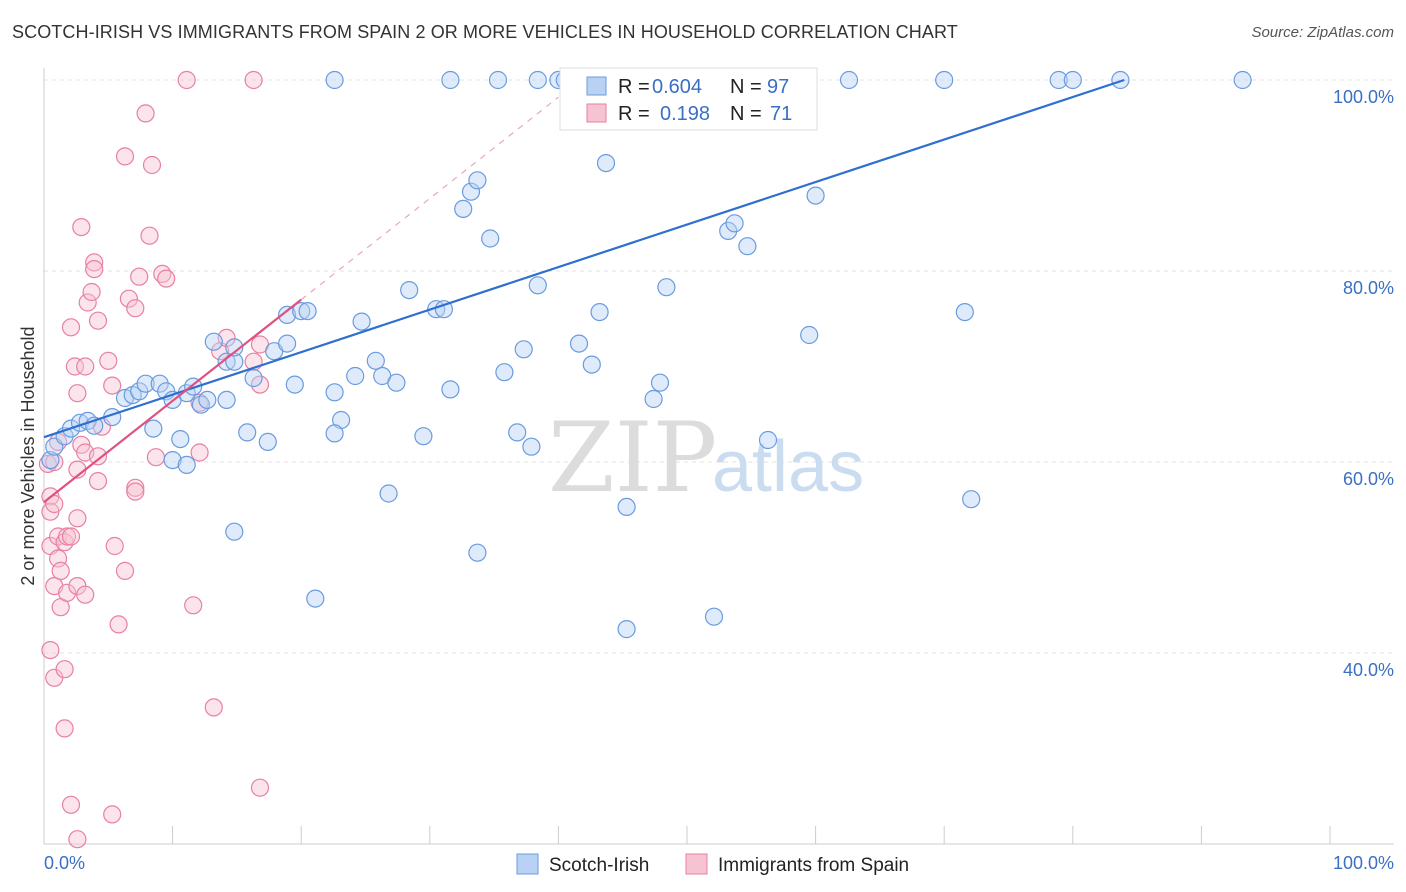 The width and height of the screenshot is (1406, 892). What do you see at coordinates (813, 865) in the screenshot?
I see `bottom-legend-label-immigrants-from-spain: Immigrants from Spain` at bounding box center [813, 865].